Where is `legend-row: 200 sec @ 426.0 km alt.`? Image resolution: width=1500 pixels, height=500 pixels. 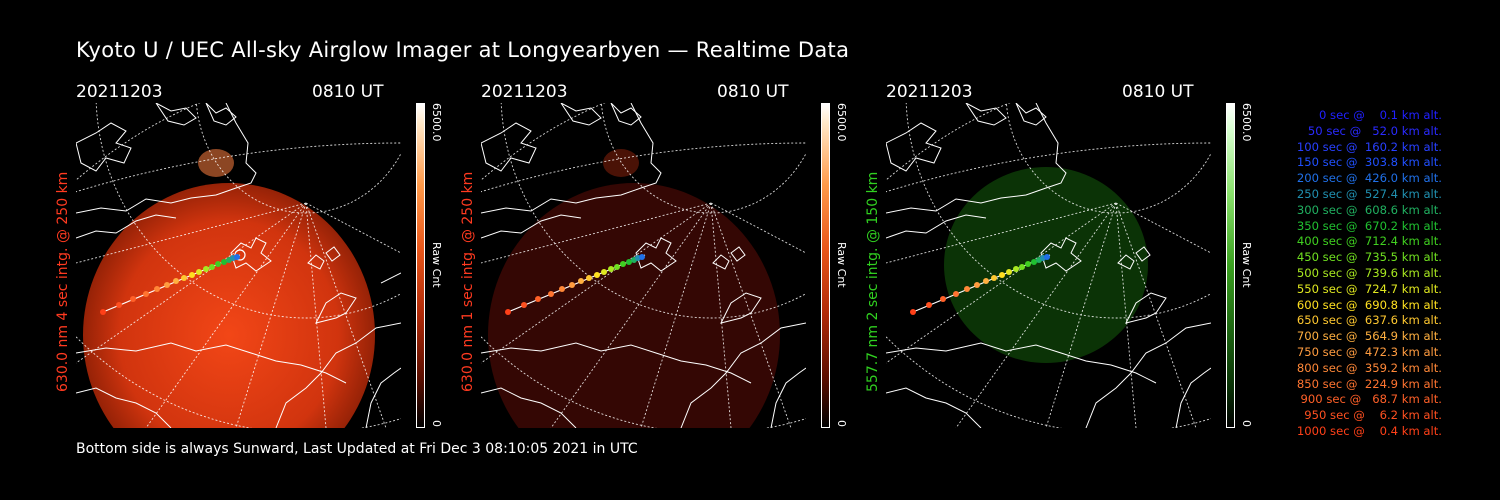
legend-row: 200 sec @ 426.0 km alt. is located at coordinates (1369, 178).